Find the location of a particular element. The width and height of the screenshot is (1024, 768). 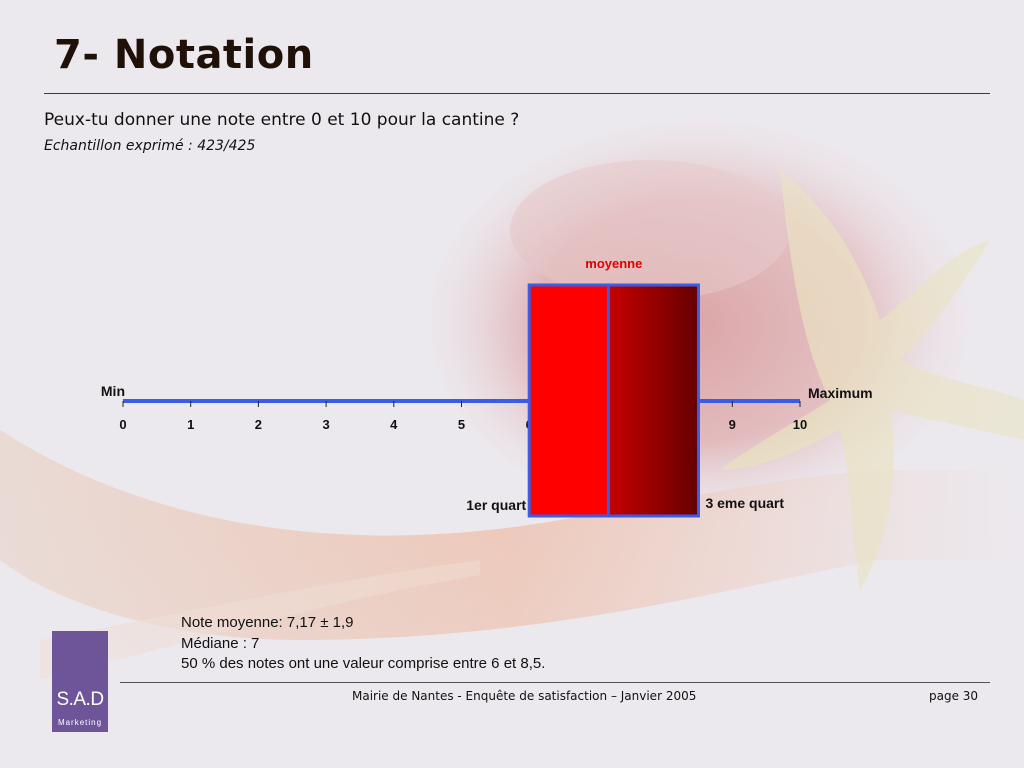

box-lower-half is located at coordinates (569, 400).